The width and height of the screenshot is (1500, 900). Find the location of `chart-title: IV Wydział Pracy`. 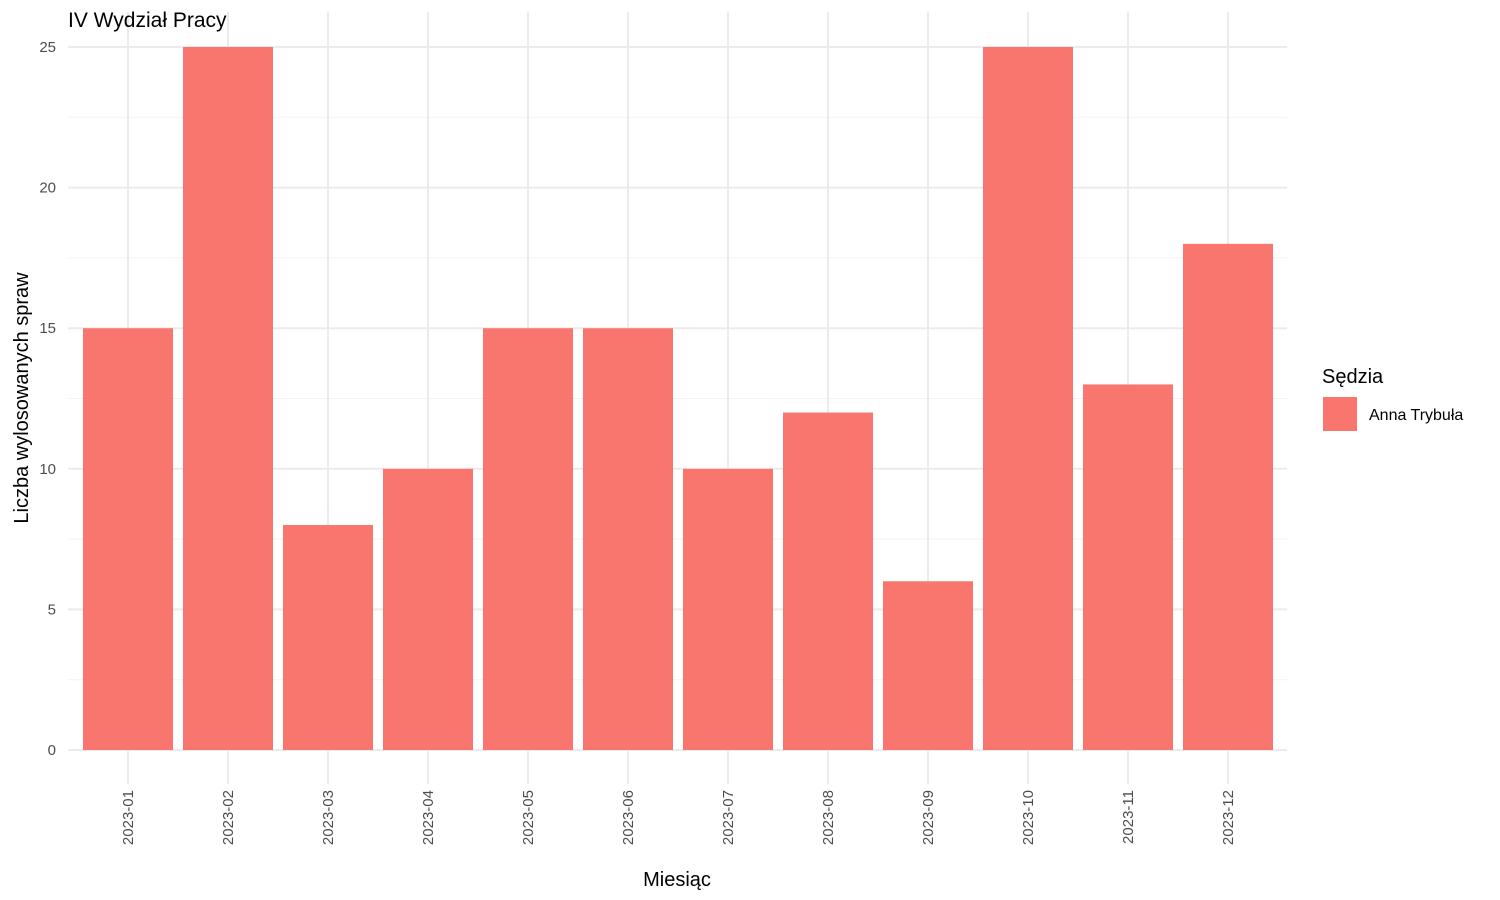

chart-title: IV Wydział Pracy is located at coordinates (147, 20).